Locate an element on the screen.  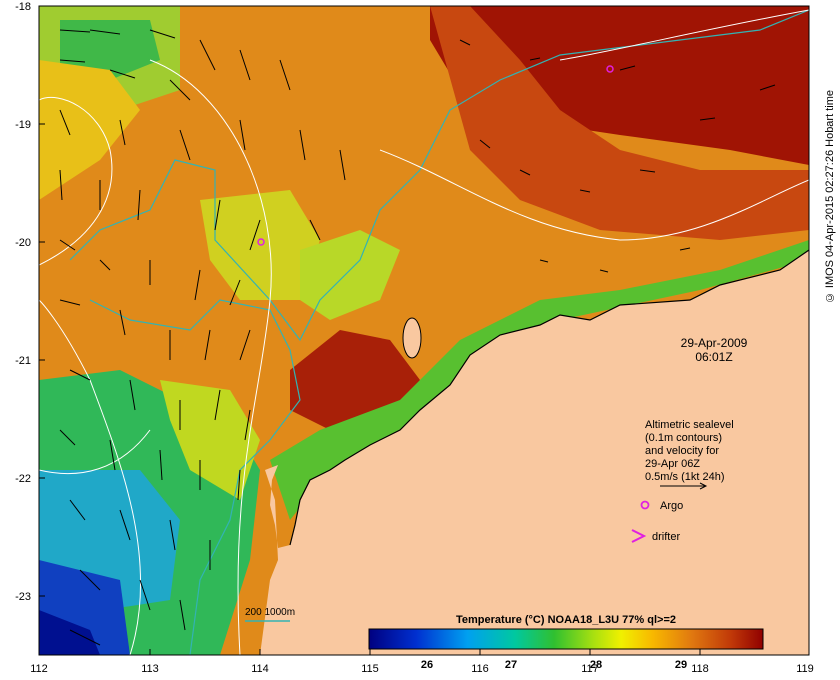
colorbar-tick: 29 is located at coordinates (681, 665).